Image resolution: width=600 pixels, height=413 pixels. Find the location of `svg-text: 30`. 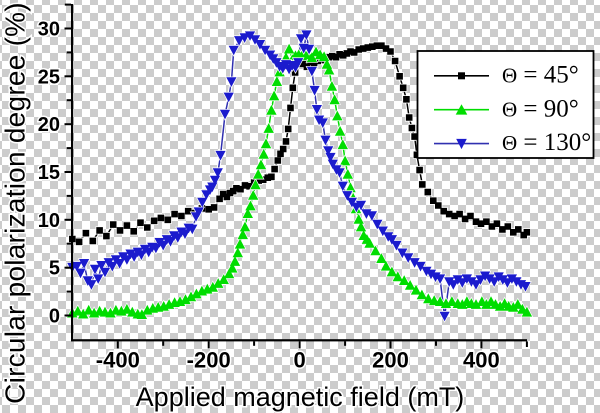

svg-text: 30 is located at coordinates (49, 30).